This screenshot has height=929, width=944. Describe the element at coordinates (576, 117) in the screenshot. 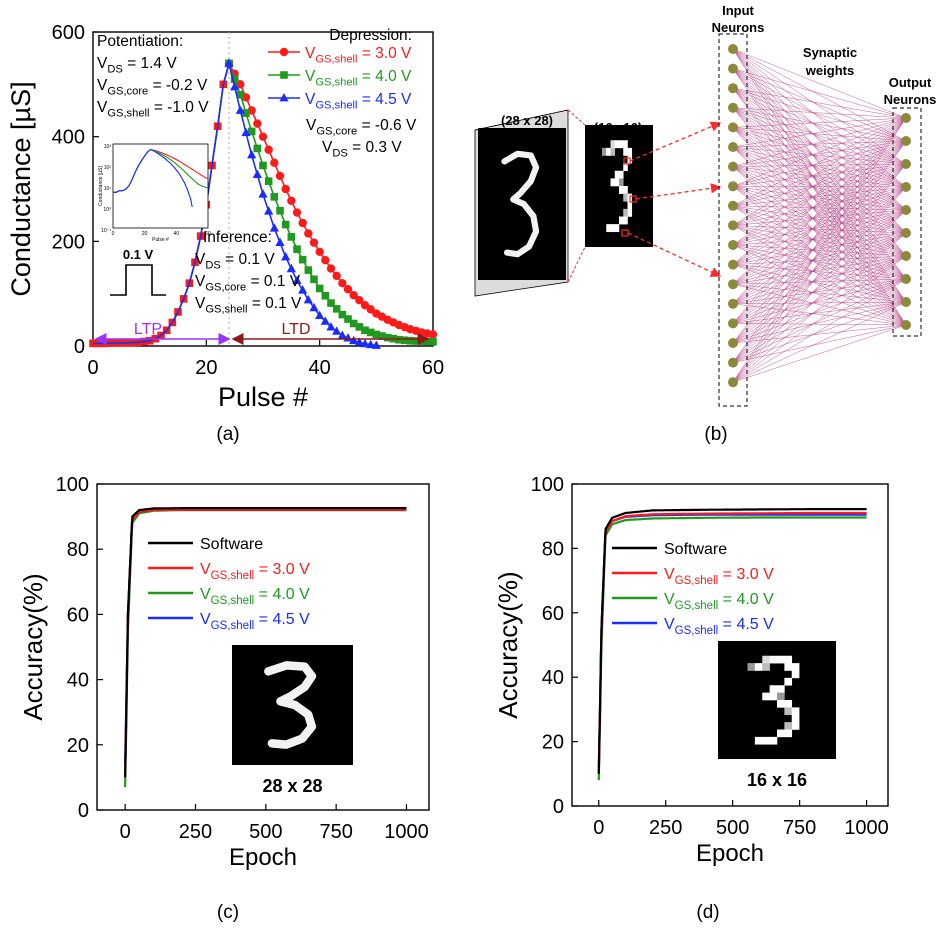

I see `projection-line` at that location.